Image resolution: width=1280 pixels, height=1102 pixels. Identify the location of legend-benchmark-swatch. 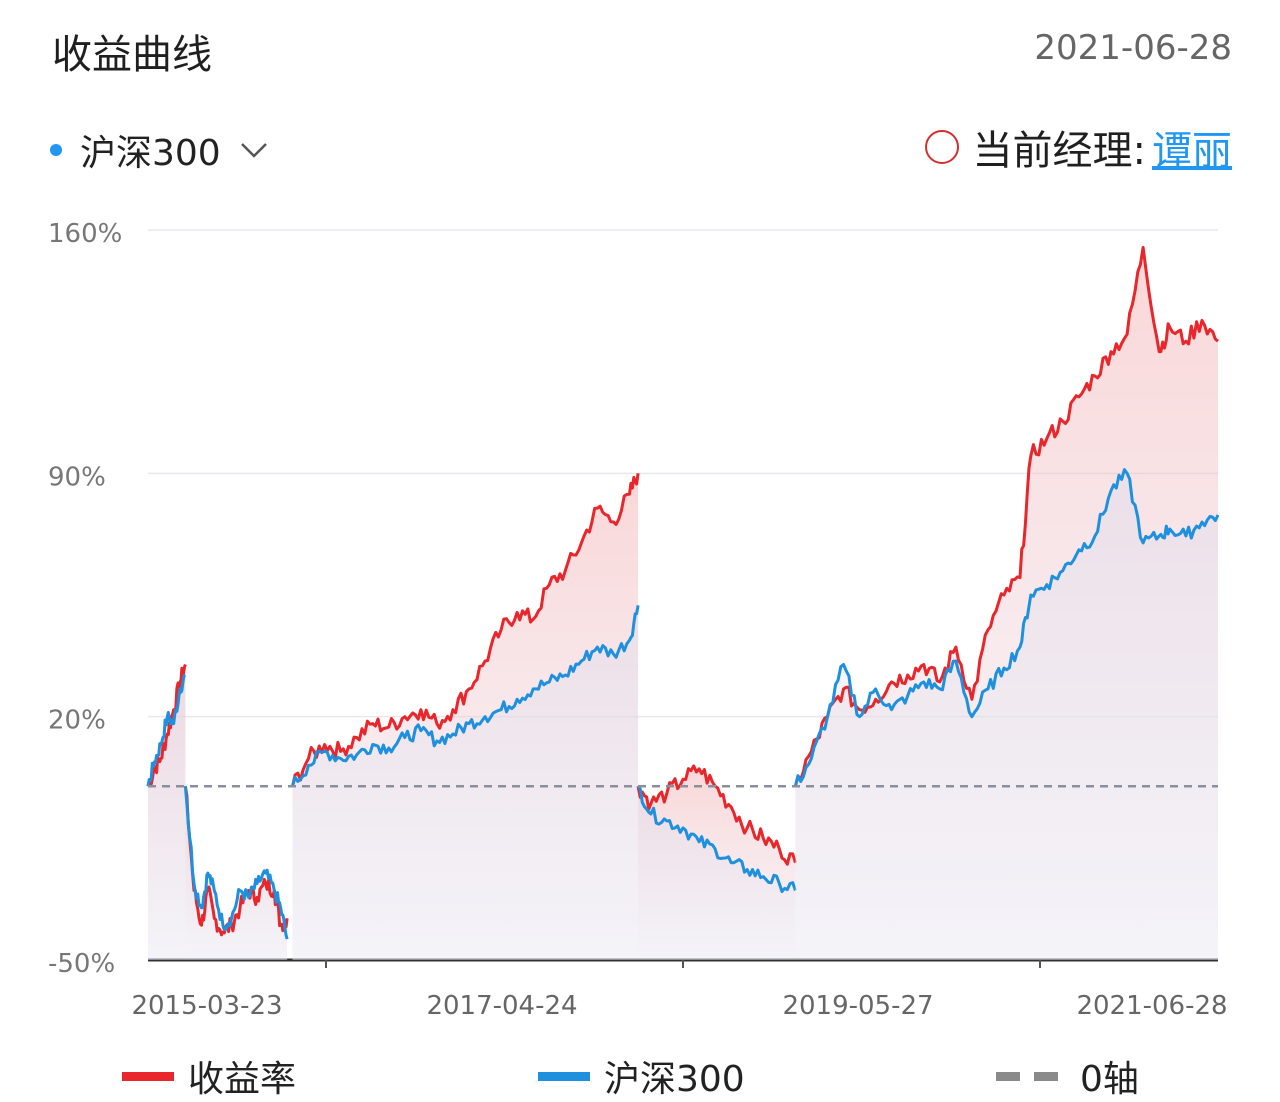
(564, 1076).